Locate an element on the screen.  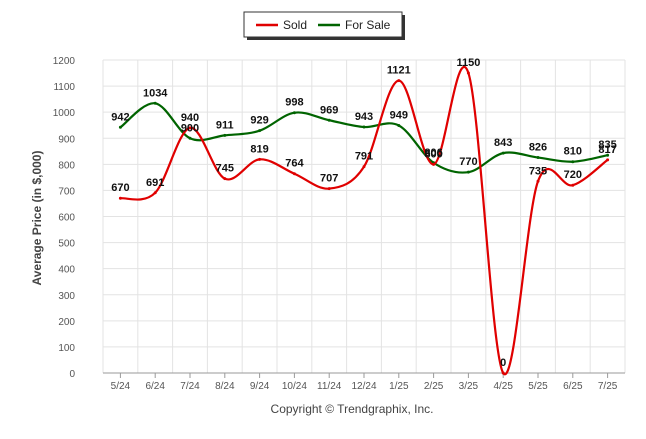
y-axis-ticks: 0 100 200 300 400 500 600 700 800 900 1000 1100 1200 is located at coordinates (64, 218).